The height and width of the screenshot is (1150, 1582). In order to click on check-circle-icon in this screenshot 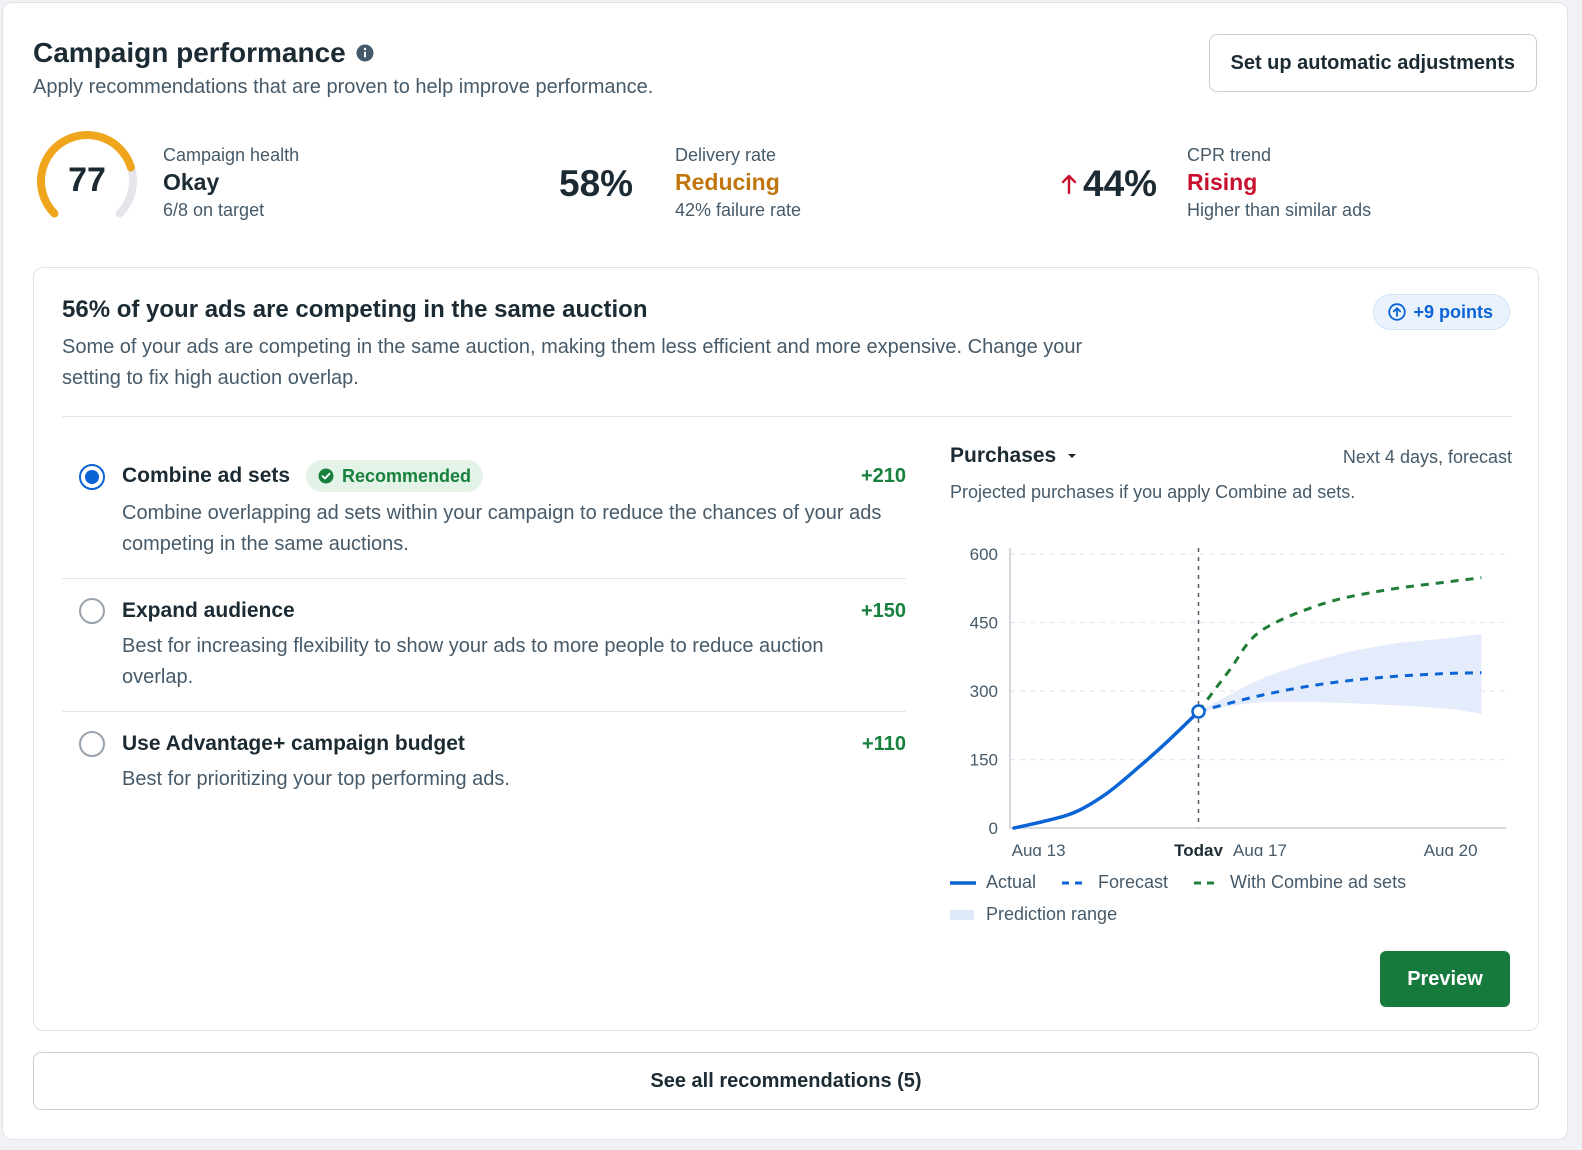, I will do `click(326, 476)`.